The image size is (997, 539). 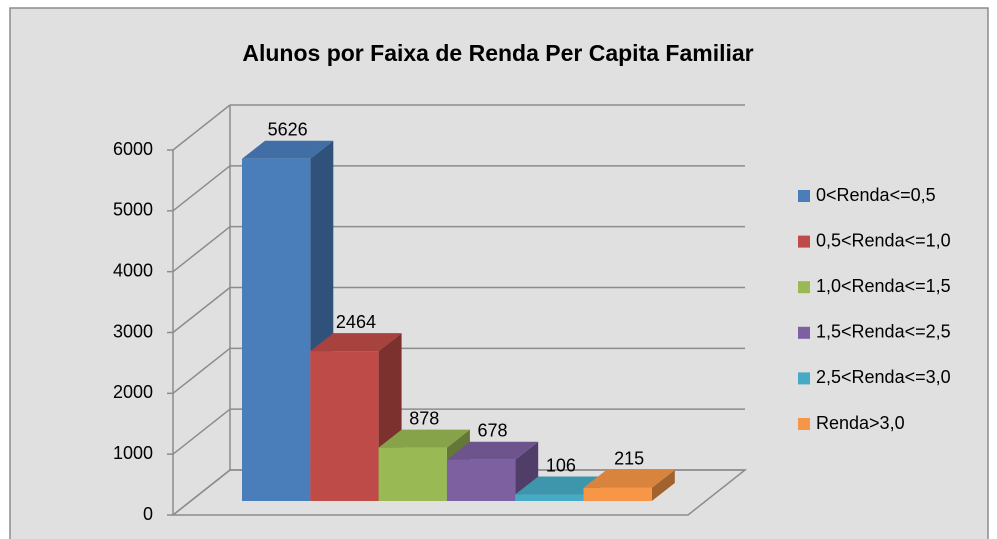 I want to click on data-label: 2464, so click(x=356, y=322).